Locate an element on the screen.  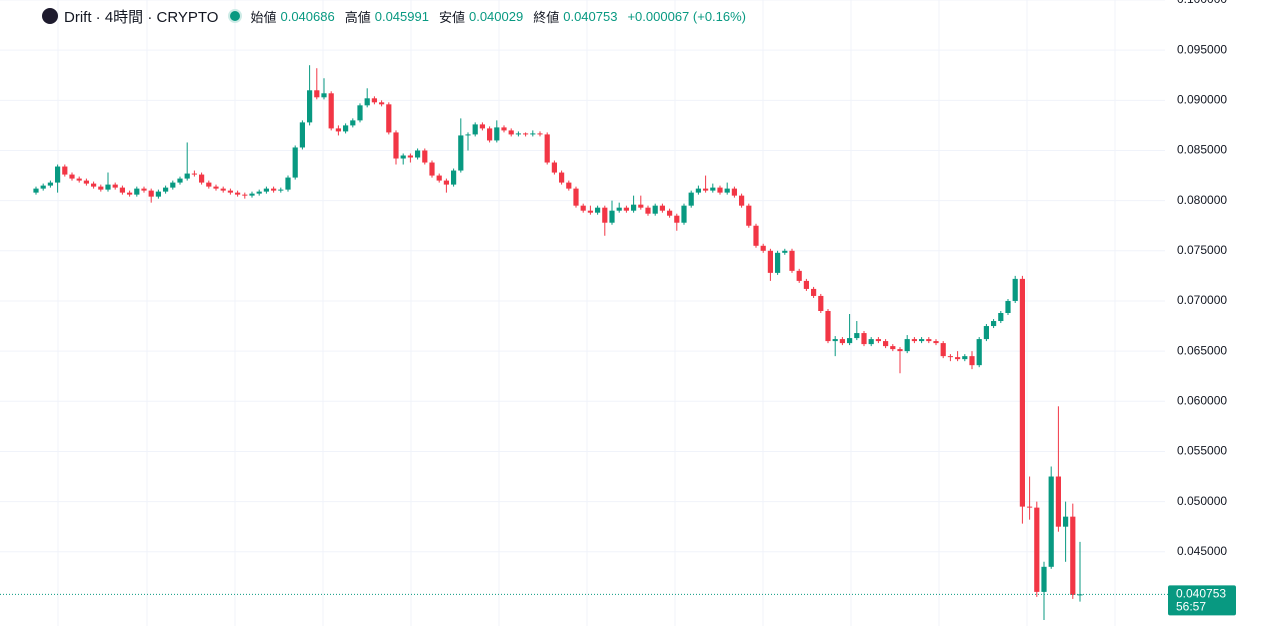
open-label: 始値 is located at coordinates (263, 17).